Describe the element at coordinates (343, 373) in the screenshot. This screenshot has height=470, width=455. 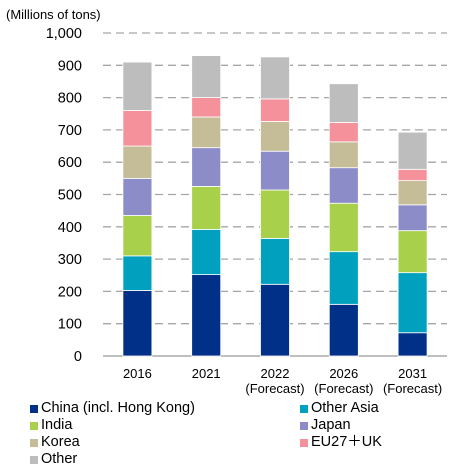
I see `x-tick-label: 2026` at that location.